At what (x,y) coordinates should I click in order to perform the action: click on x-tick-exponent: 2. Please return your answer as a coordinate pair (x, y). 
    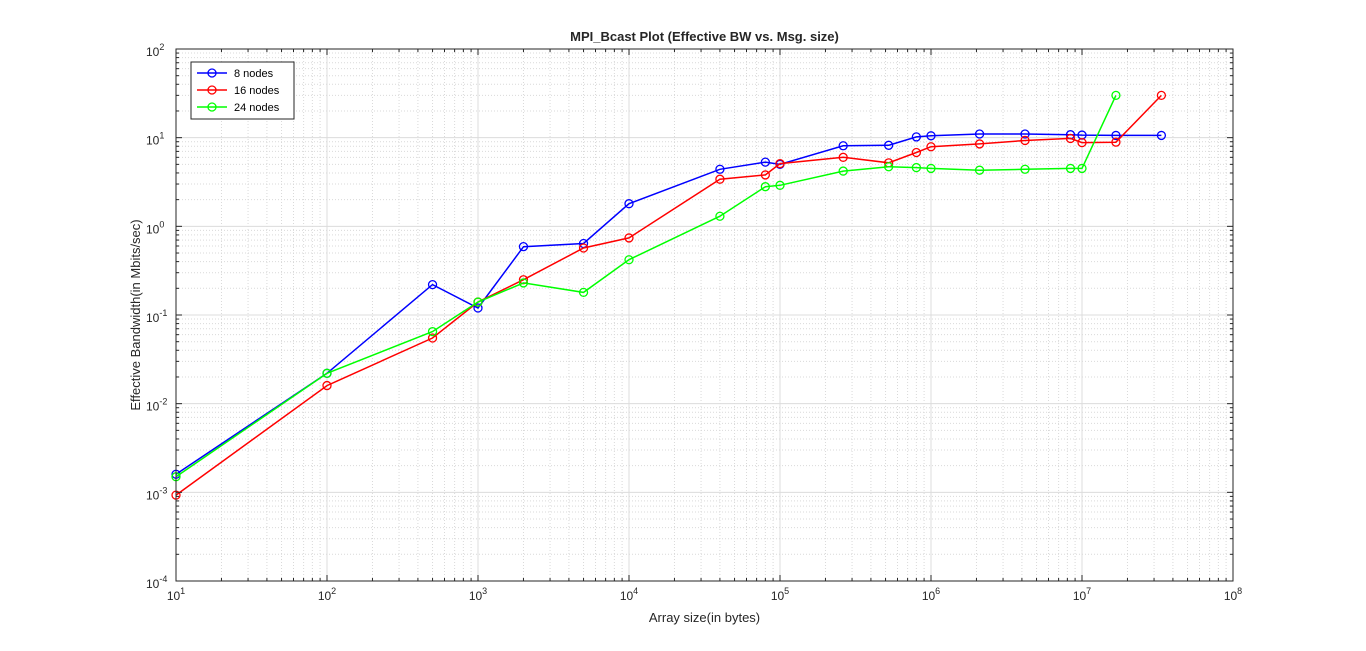
    Looking at the image, I should click on (333, 591).